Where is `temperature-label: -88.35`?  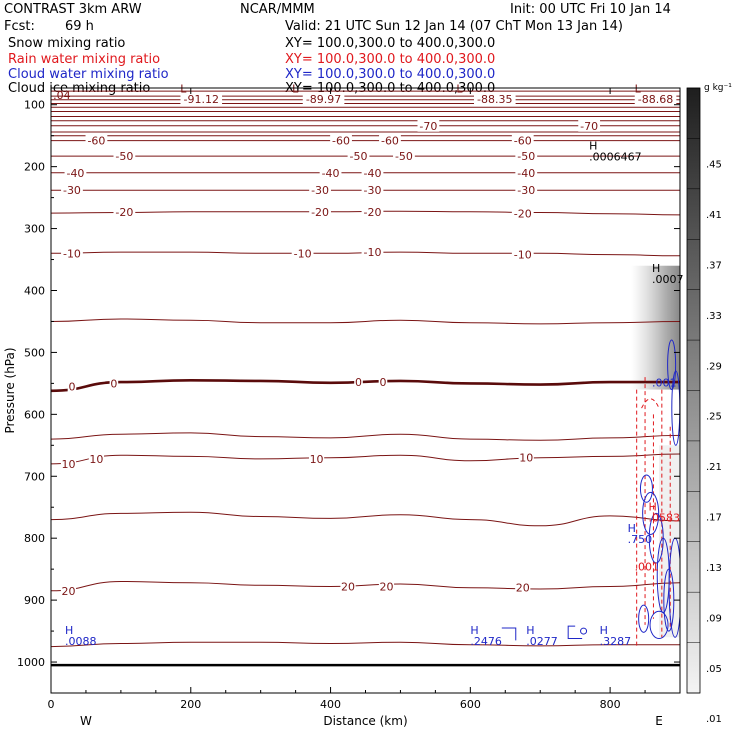
temperature-label: -88.35 is located at coordinates (494, 99).